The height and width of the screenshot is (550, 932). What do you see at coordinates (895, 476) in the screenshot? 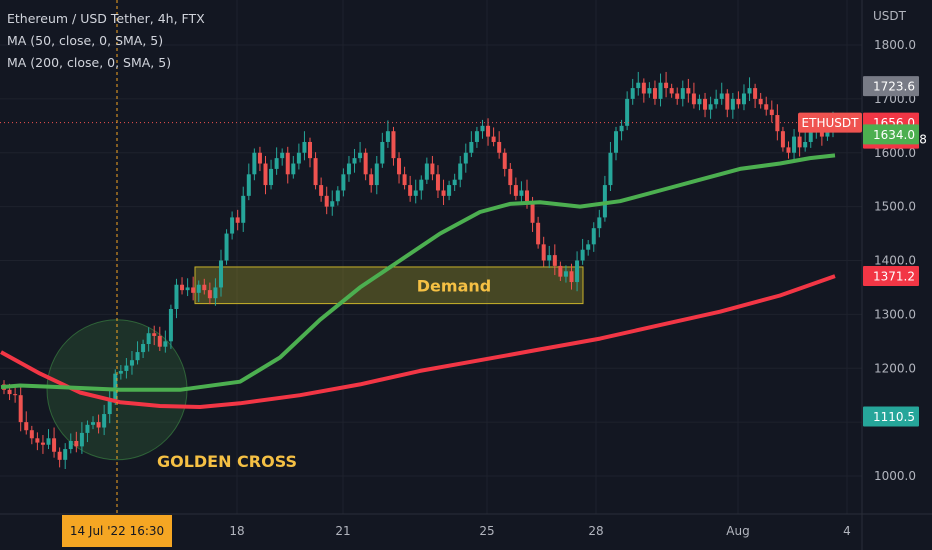
I see `price-tick-label: 1000.0` at bounding box center [895, 476].